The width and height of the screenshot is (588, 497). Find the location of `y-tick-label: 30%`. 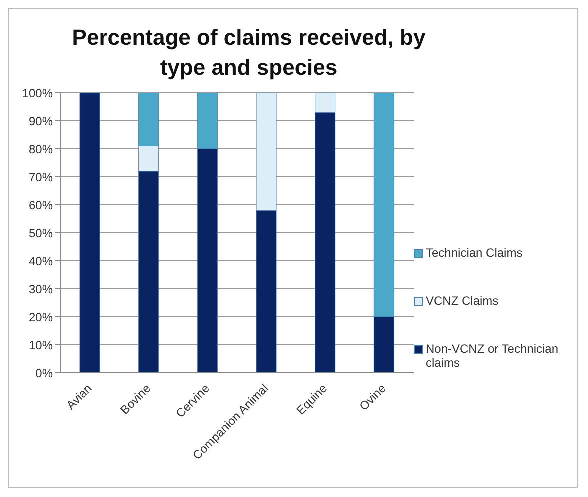

y-tick-label: 30% is located at coordinates (41, 289).